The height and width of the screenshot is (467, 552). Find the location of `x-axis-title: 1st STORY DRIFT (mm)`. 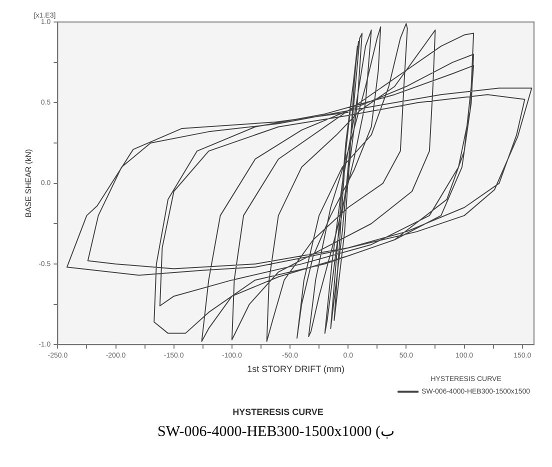

x-axis-title: 1st STORY DRIFT (mm) is located at coordinates (296, 369).